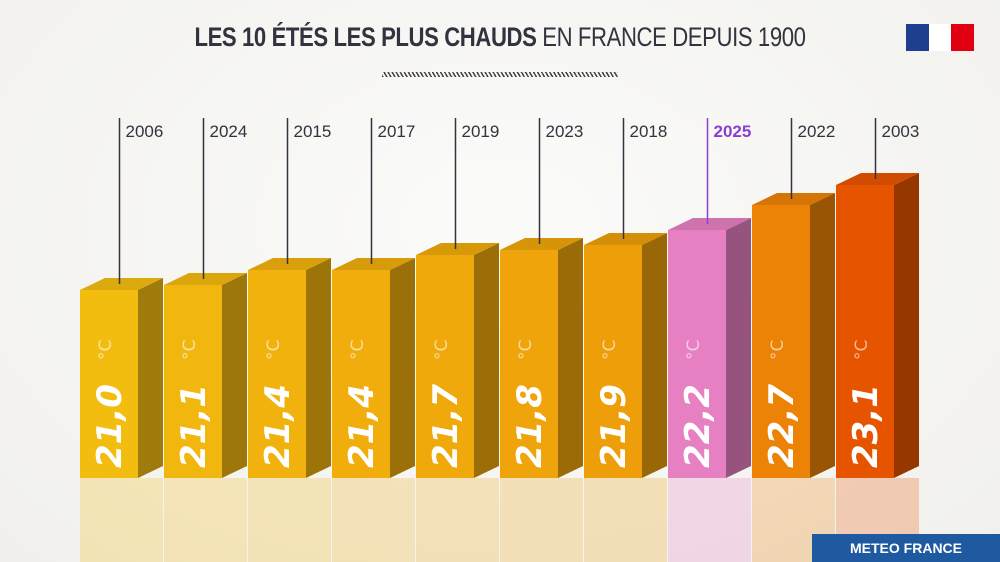  I want to click on year-label: 2015, so click(313, 131).